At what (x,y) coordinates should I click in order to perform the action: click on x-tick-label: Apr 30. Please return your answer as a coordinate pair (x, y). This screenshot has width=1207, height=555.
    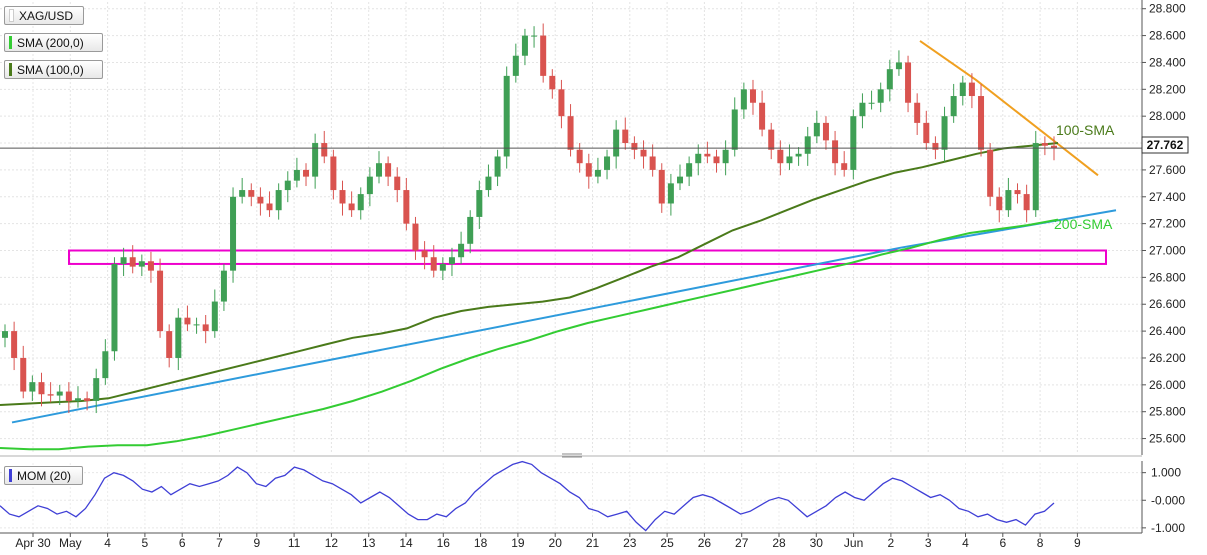
    Looking at the image, I should click on (33, 543).